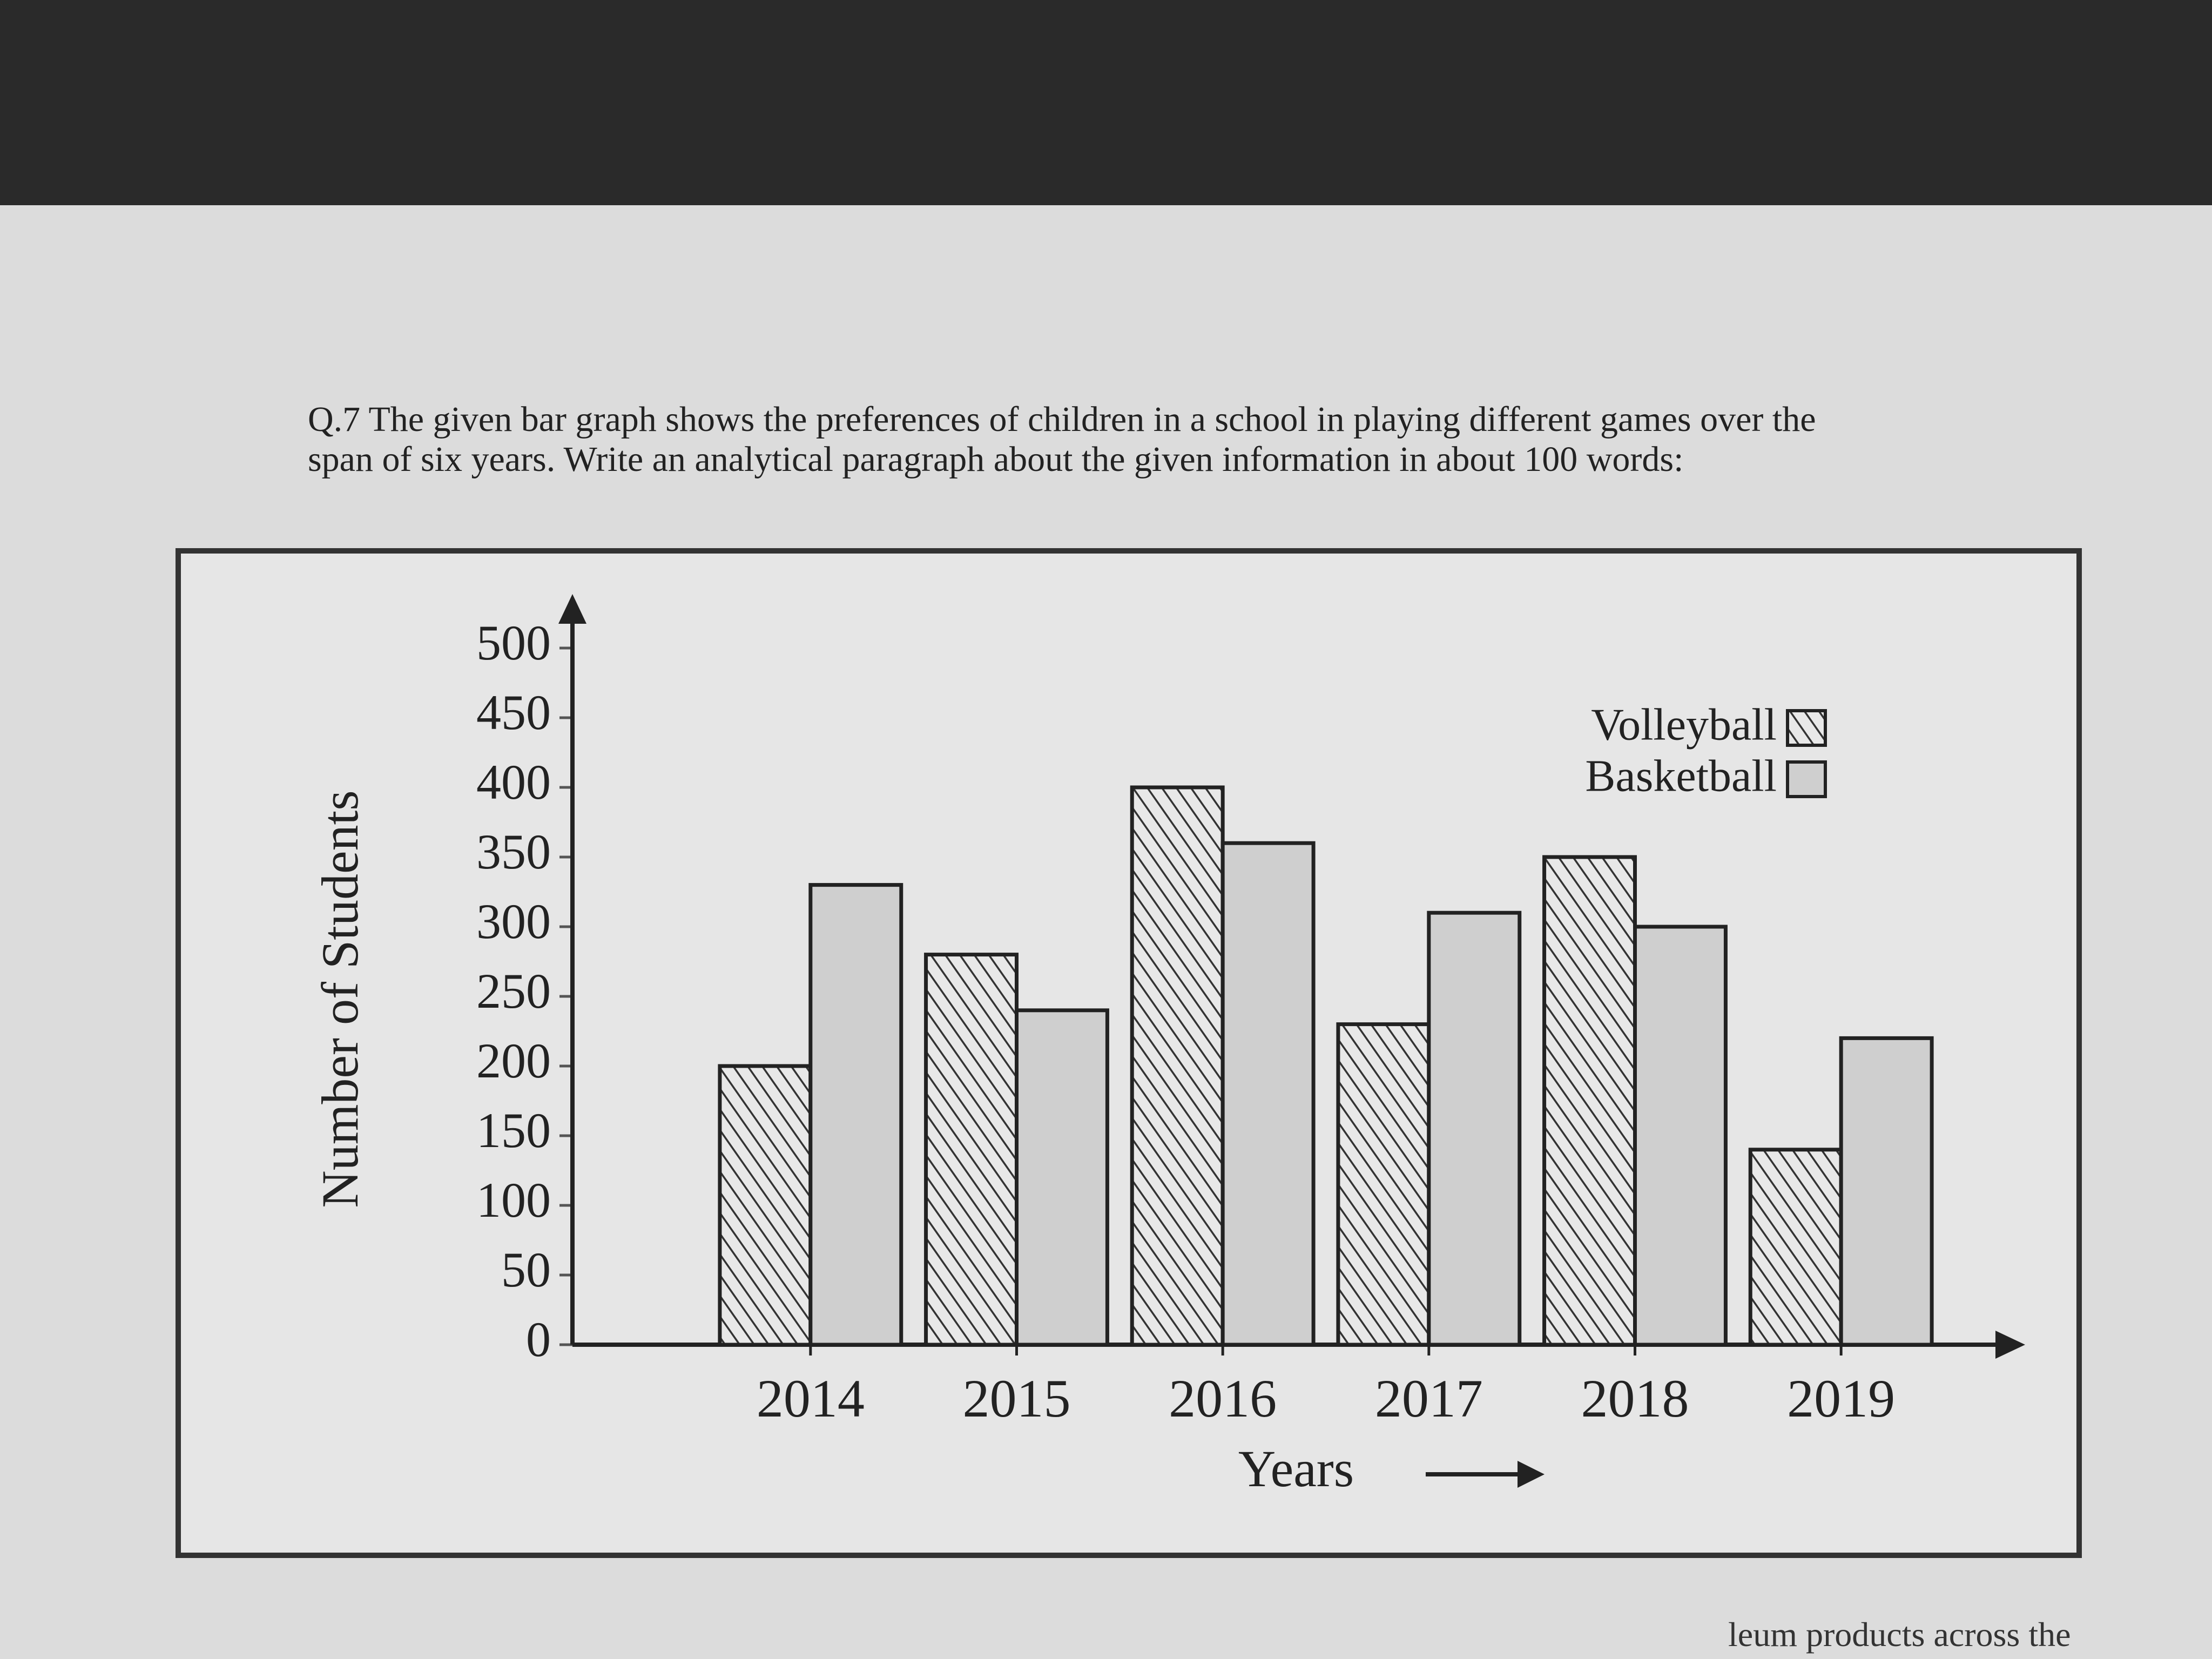  What do you see at coordinates (513, 642) in the screenshot?
I see `y-tick-label: 500` at bounding box center [513, 642].